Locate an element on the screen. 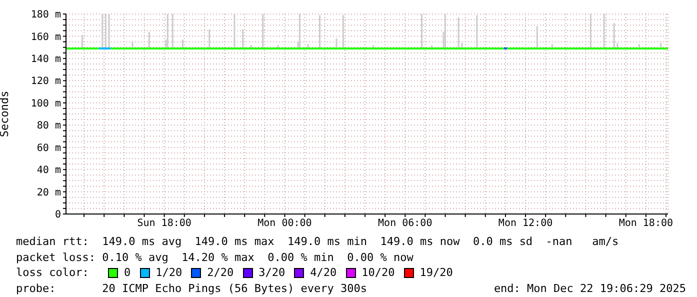  y-tick-label: 0 is located at coordinates (57, 215).